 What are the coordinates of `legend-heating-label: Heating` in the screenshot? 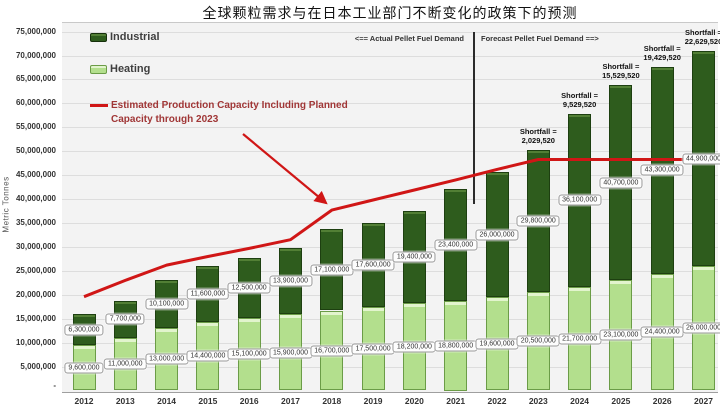 It's located at (130, 69).